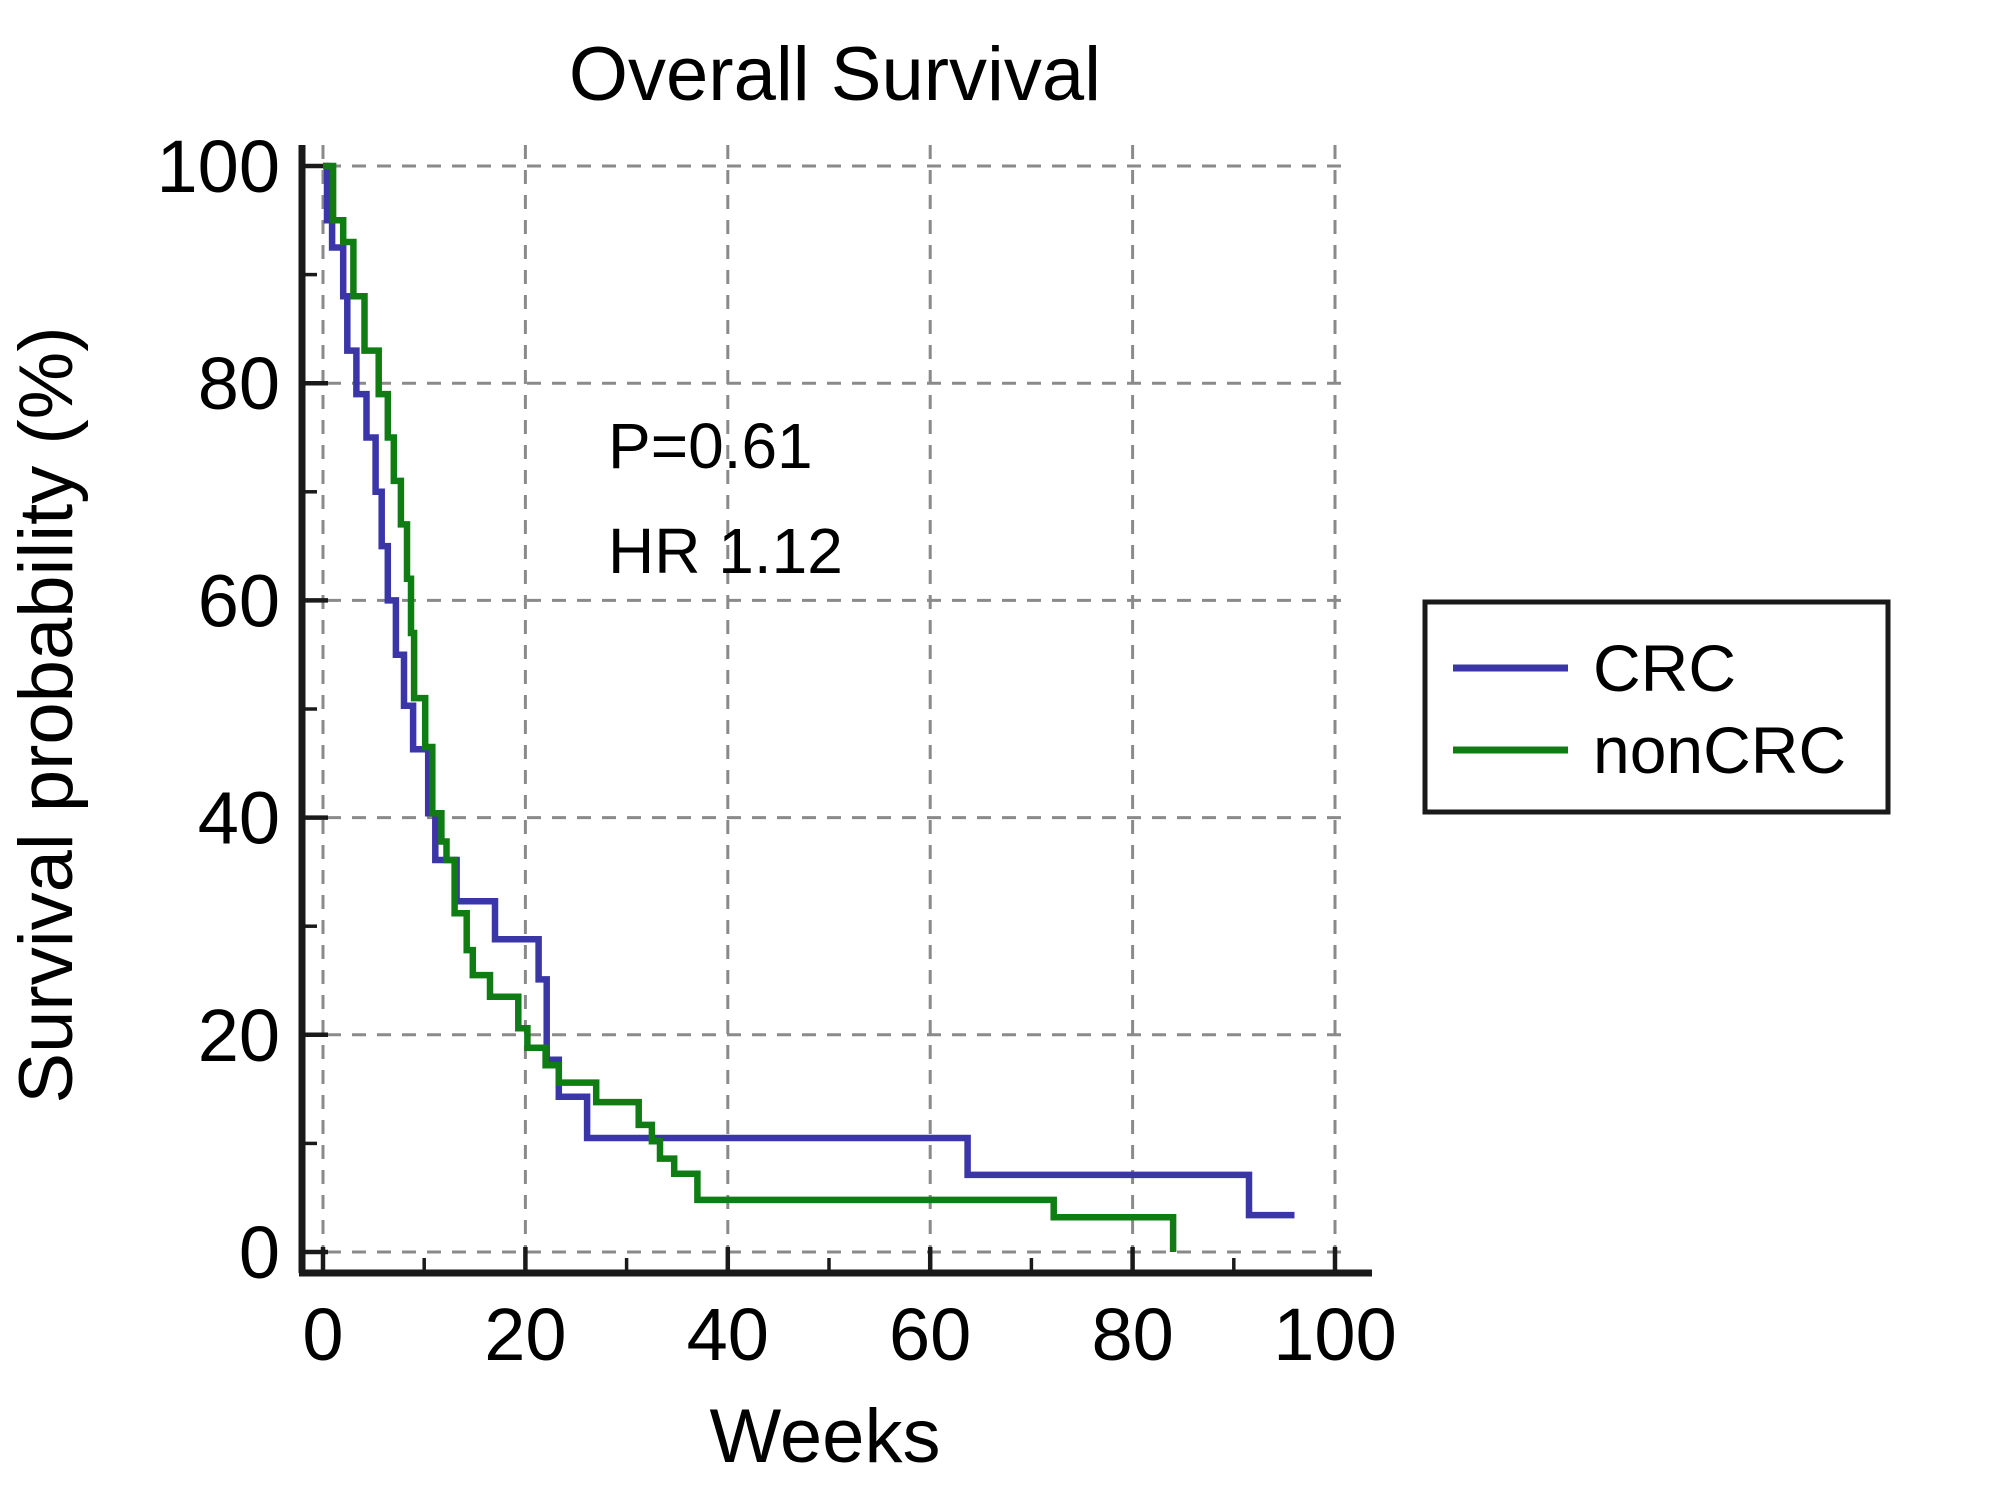 This screenshot has height=1493, width=1994. Describe the element at coordinates (1334, 1334) in the screenshot. I see `x-tick-label: 100` at that location.